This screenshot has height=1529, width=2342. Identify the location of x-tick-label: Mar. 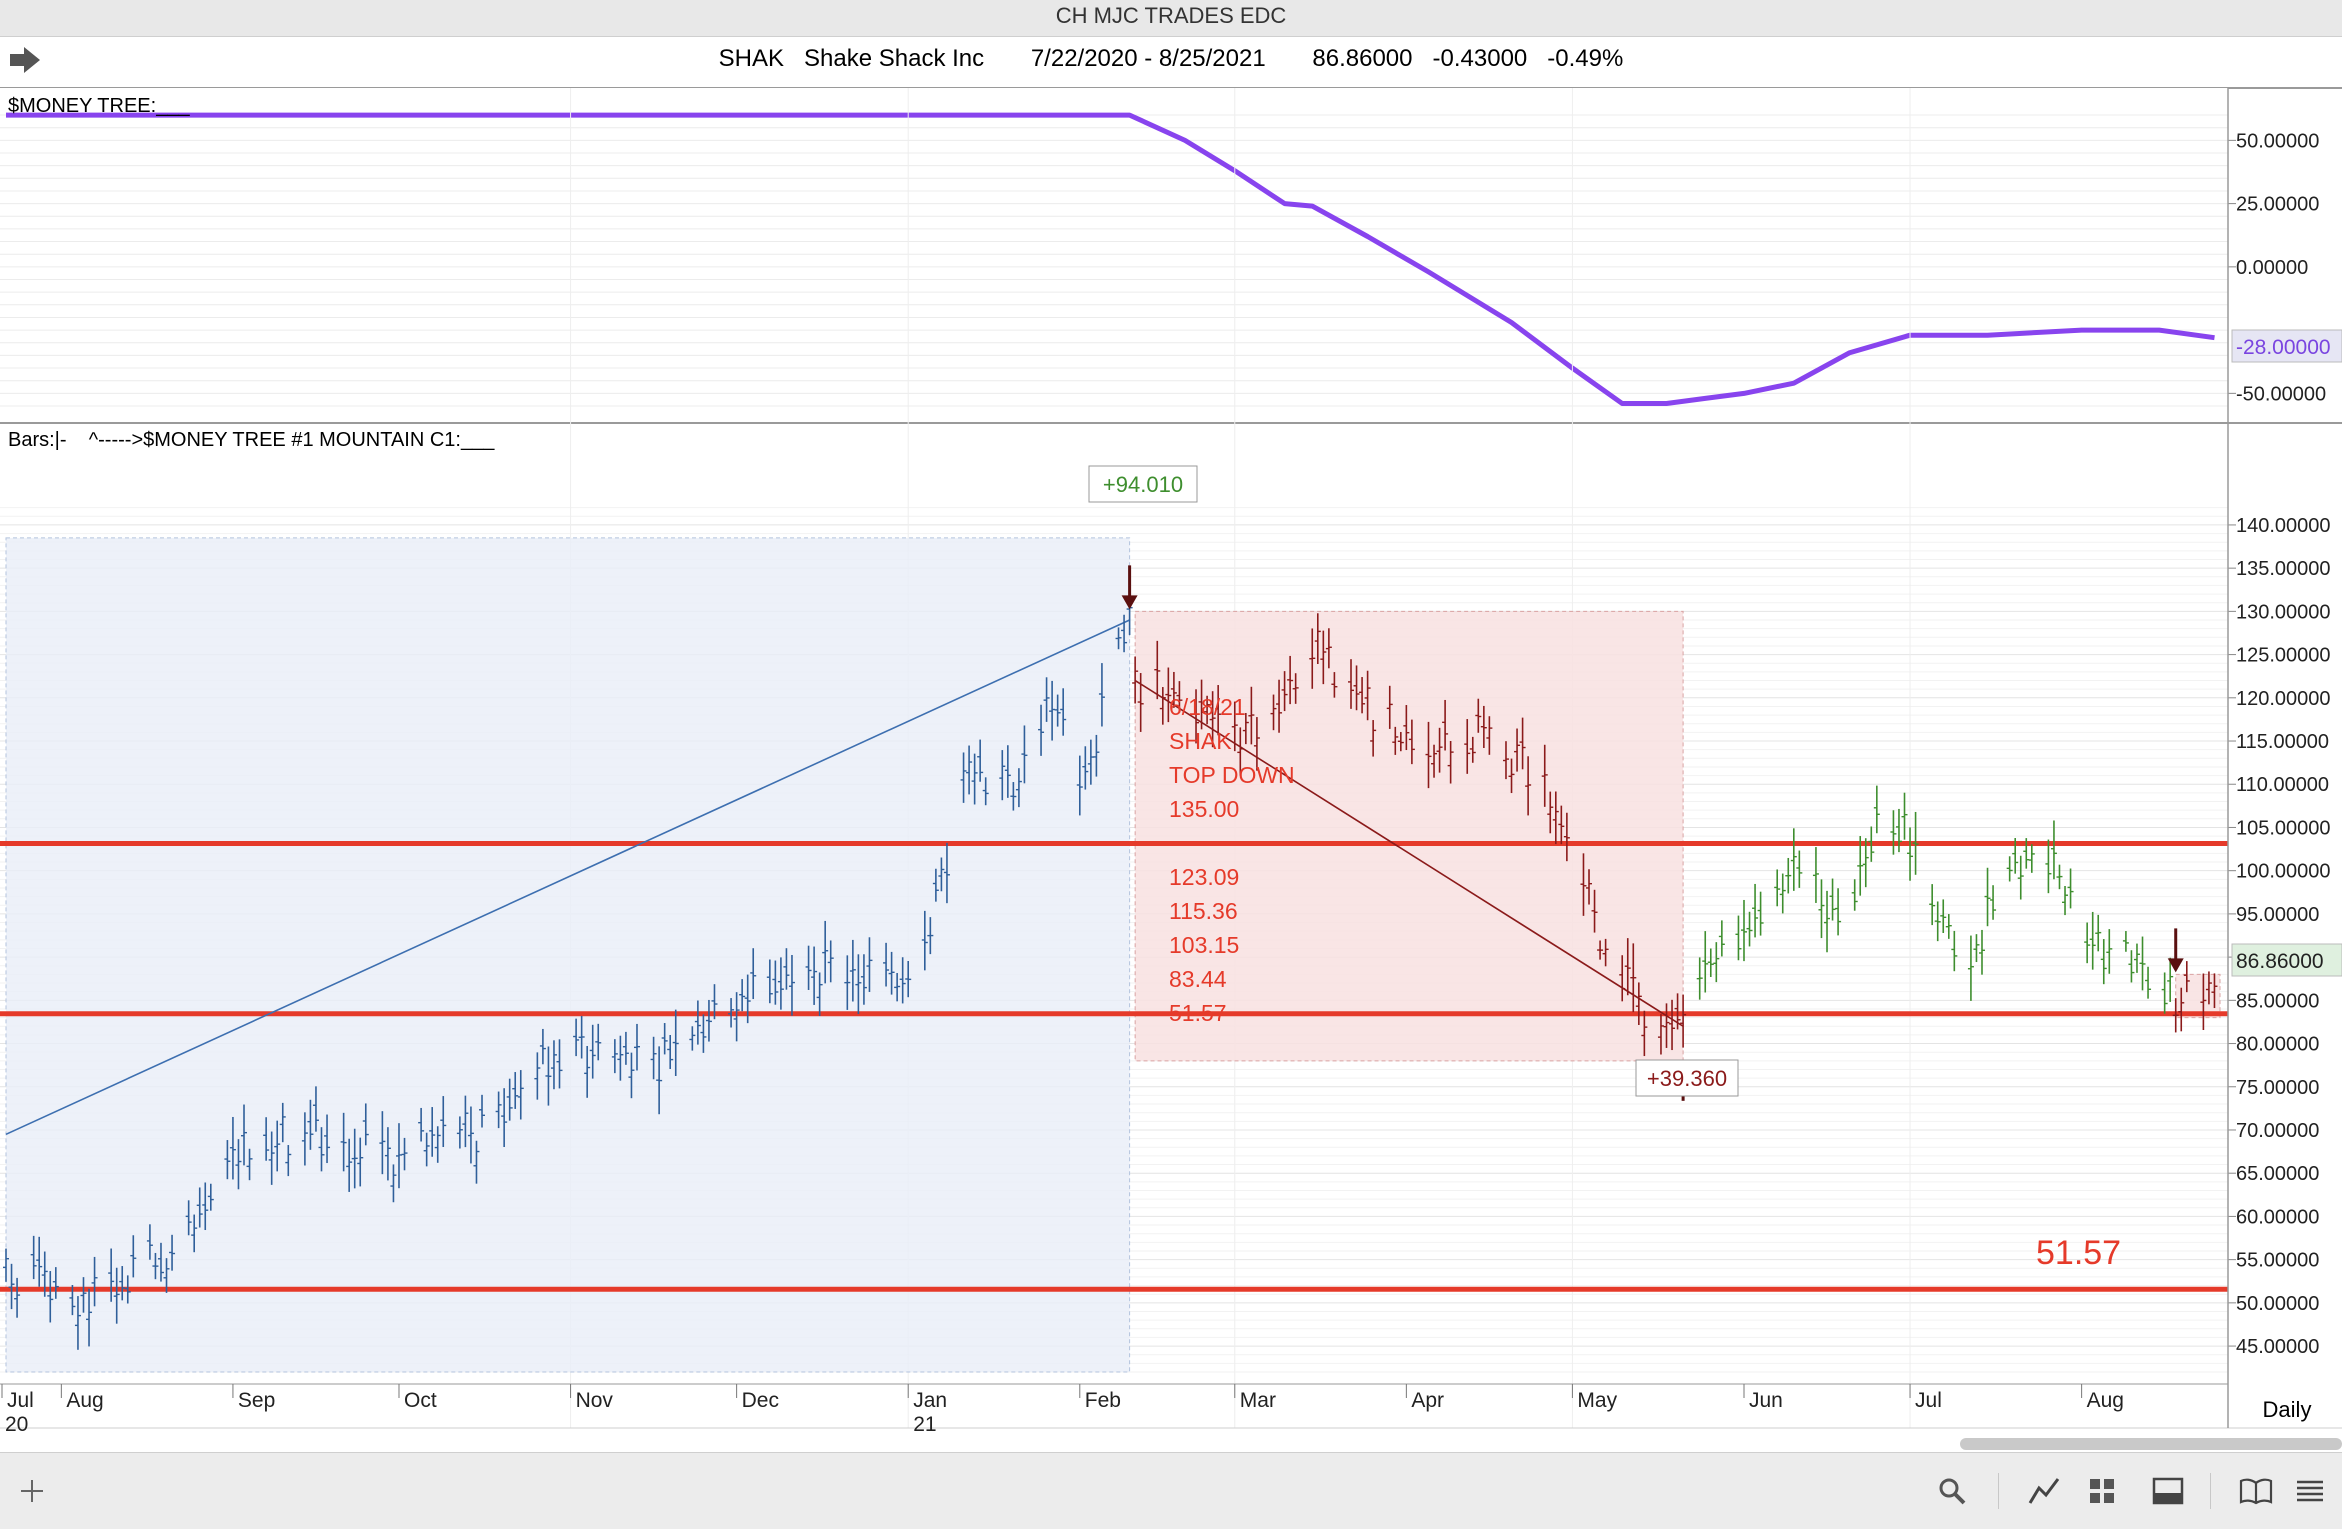
(1258, 1400).